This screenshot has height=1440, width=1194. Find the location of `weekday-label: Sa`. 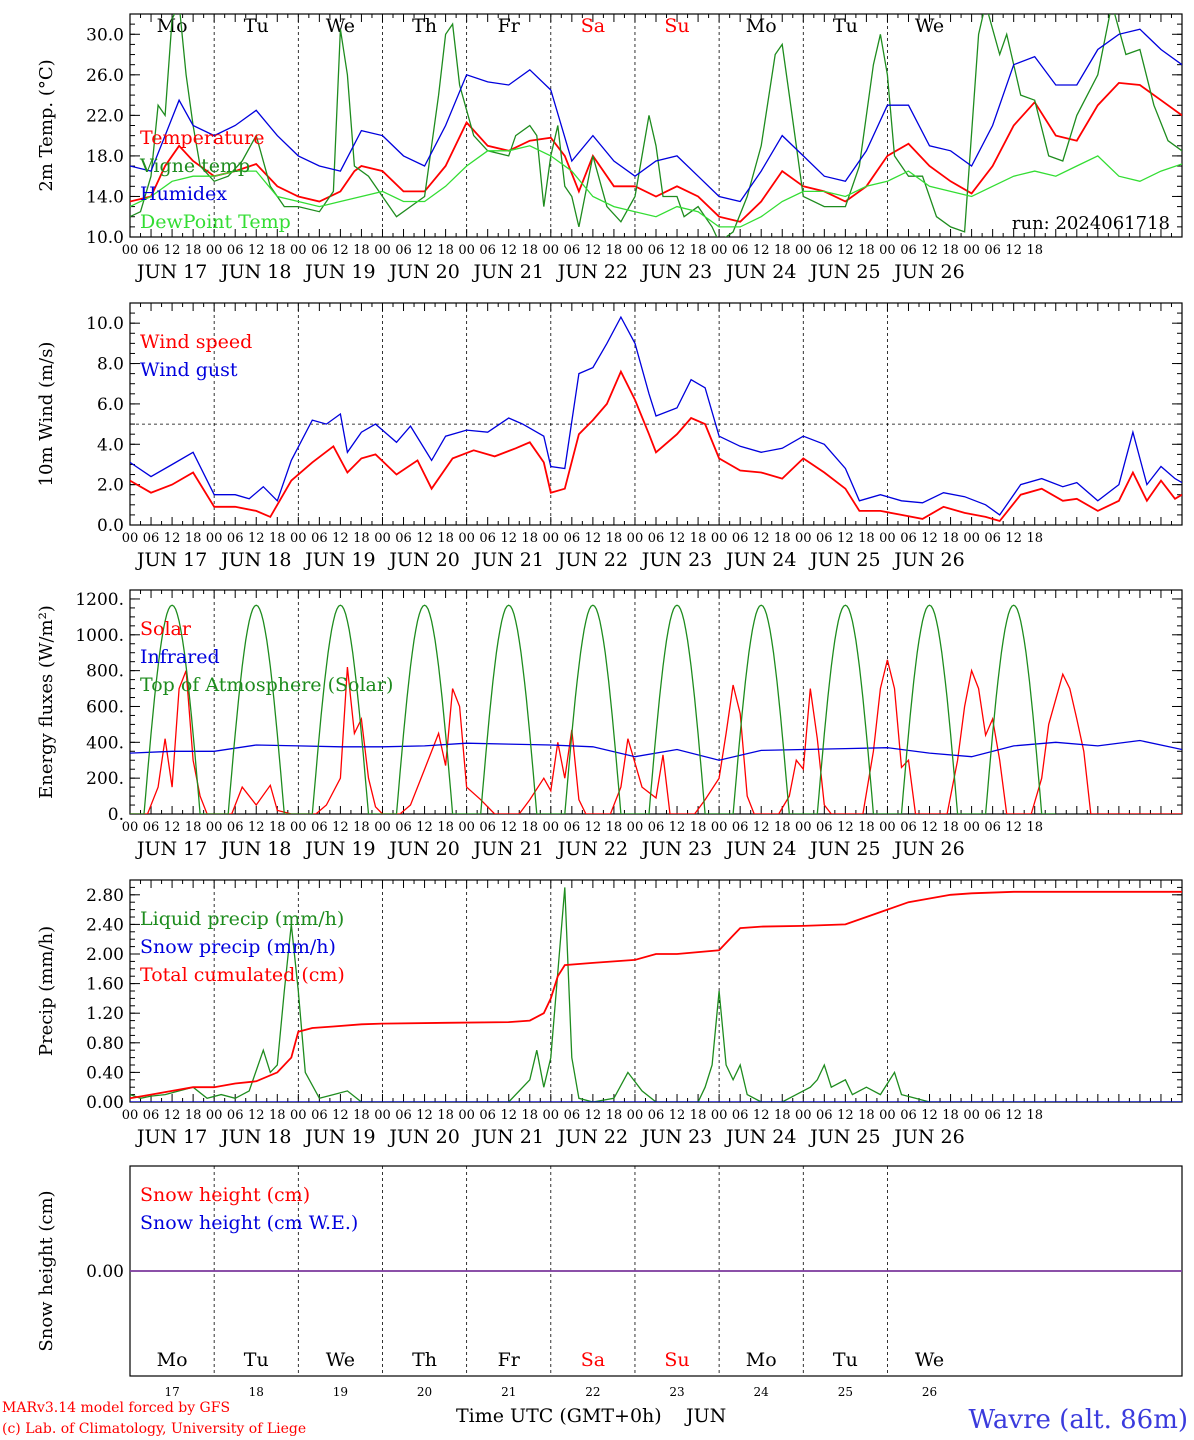

weekday-label: Sa is located at coordinates (593, 26).